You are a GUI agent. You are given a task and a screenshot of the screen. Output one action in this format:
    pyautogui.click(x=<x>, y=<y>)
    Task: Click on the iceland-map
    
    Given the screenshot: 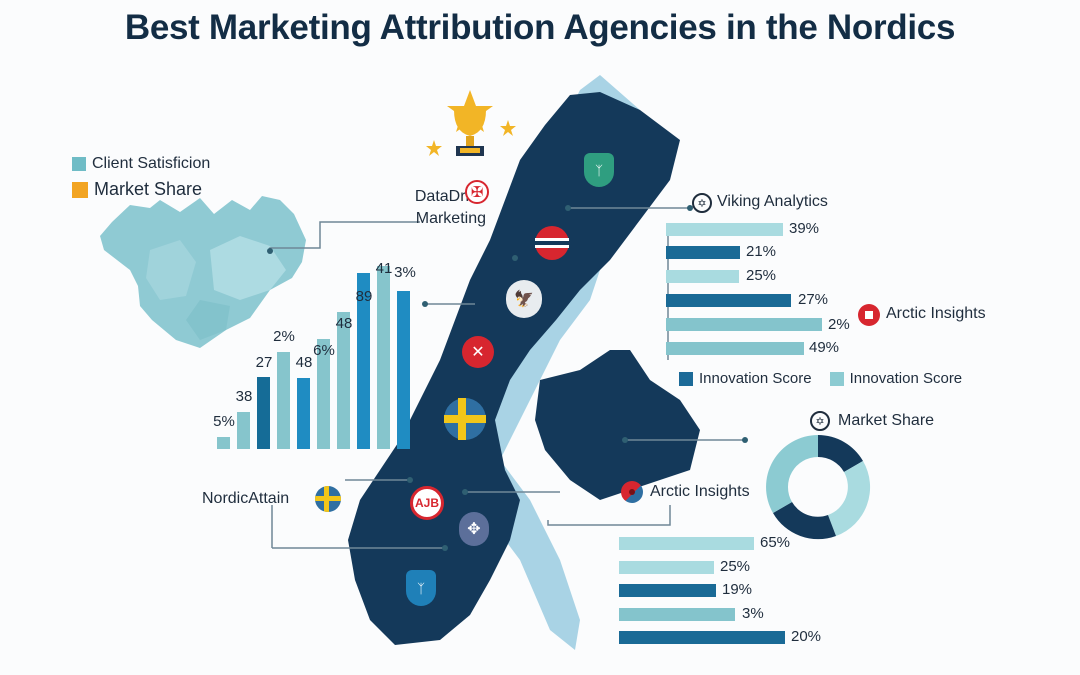 What is the action you would take?
    pyautogui.click(x=203, y=272)
    